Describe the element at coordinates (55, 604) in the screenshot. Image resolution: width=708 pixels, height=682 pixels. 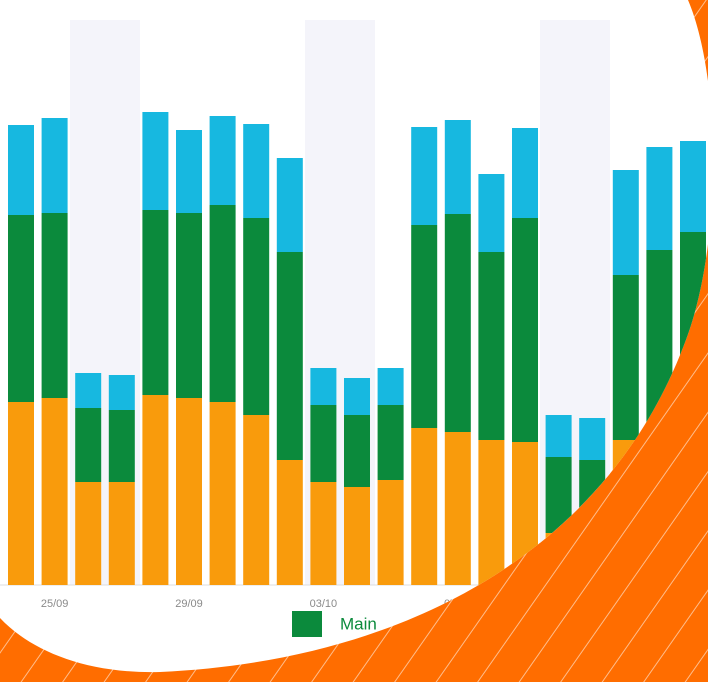
I see `x-tick-label: 25/09` at that location.